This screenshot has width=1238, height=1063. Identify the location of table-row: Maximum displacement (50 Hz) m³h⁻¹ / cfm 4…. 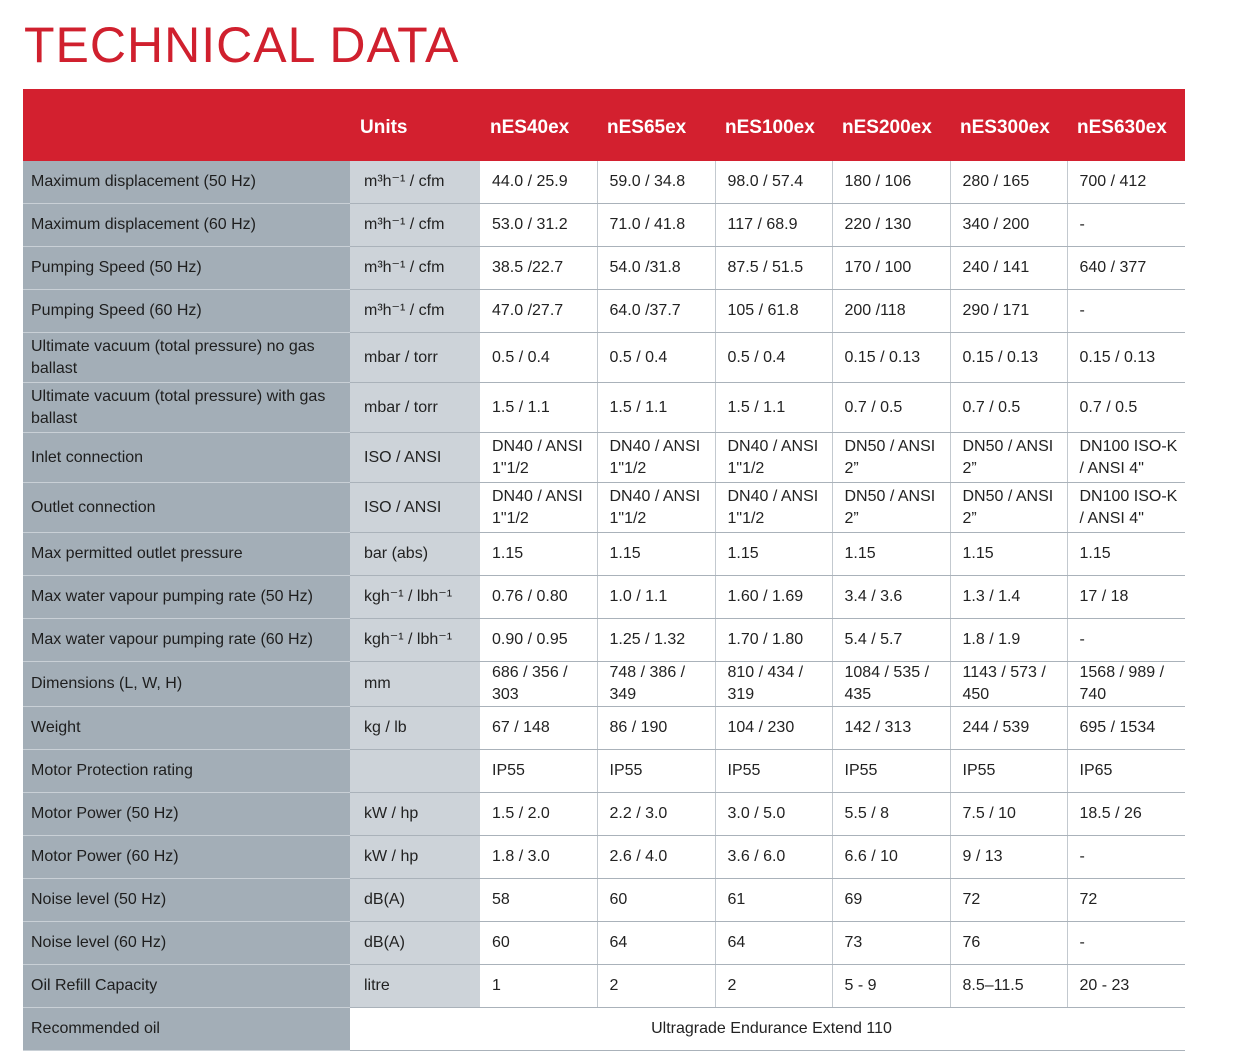
(604, 182).